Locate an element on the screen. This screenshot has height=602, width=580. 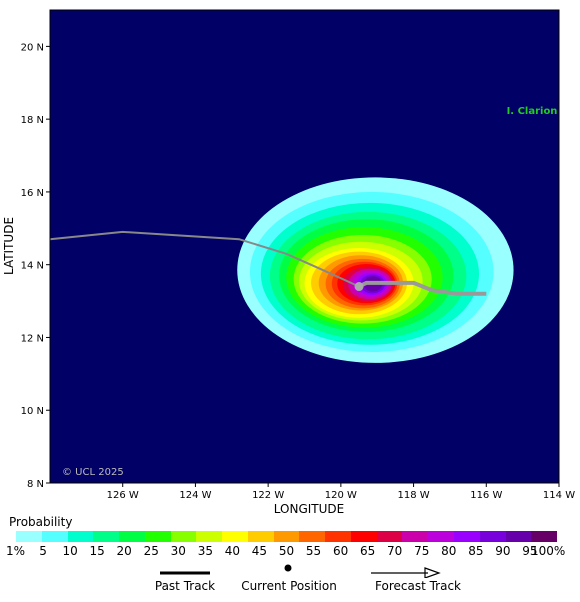
legend-scale-label: 20 is located at coordinates (124, 551).